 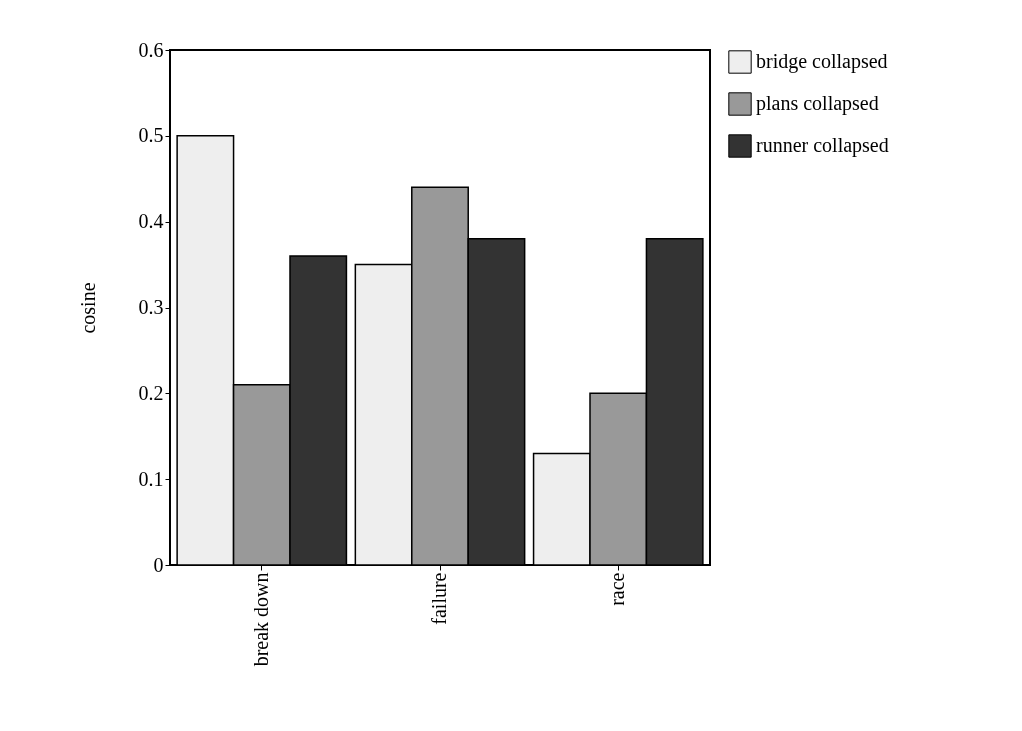 What do you see at coordinates (151, 307) in the screenshot?
I see `y-tick-label: 0.3` at bounding box center [151, 307].